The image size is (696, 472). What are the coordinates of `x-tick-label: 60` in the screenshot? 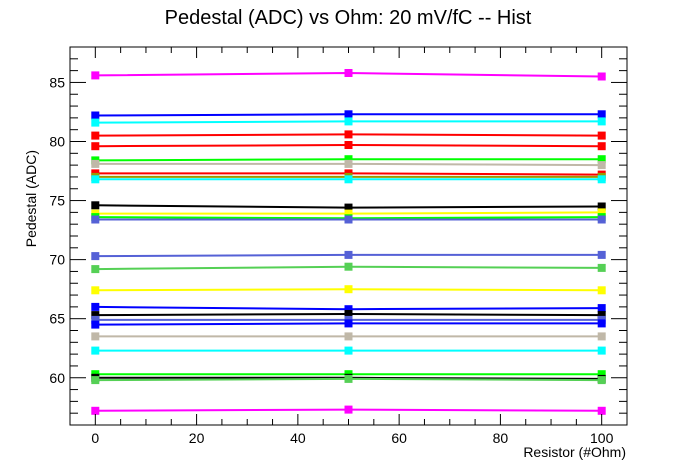 It's located at (399, 438).